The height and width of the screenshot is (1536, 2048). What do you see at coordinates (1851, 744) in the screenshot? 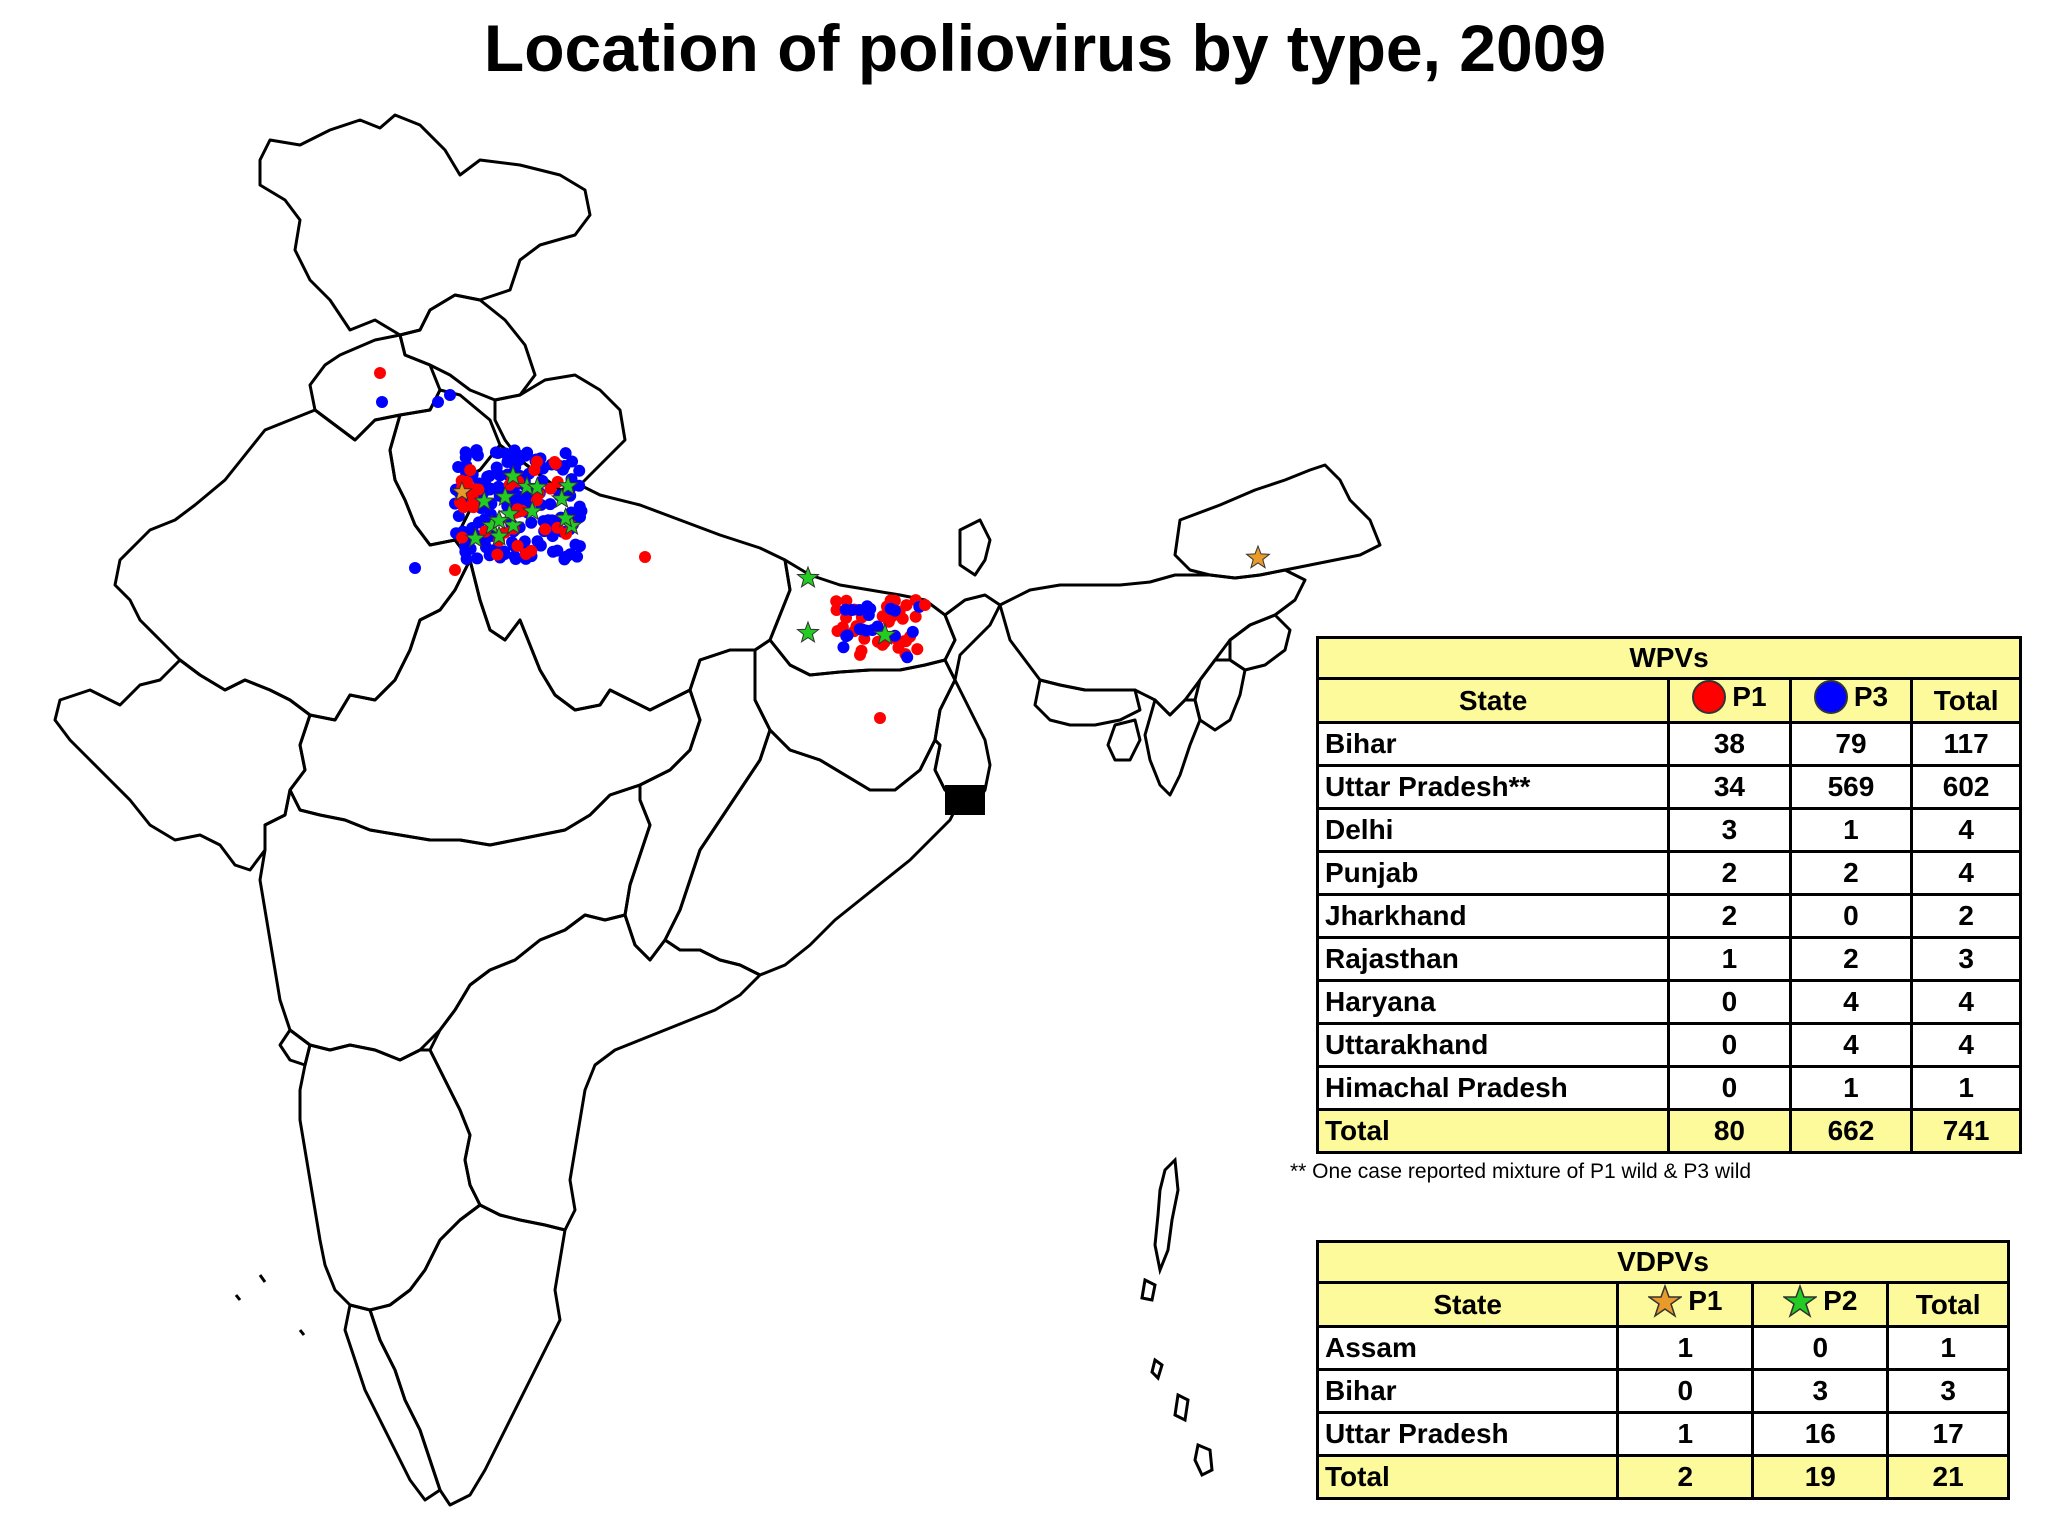
I see `wpv-cell-p3: 79` at bounding box center [1851, 744].